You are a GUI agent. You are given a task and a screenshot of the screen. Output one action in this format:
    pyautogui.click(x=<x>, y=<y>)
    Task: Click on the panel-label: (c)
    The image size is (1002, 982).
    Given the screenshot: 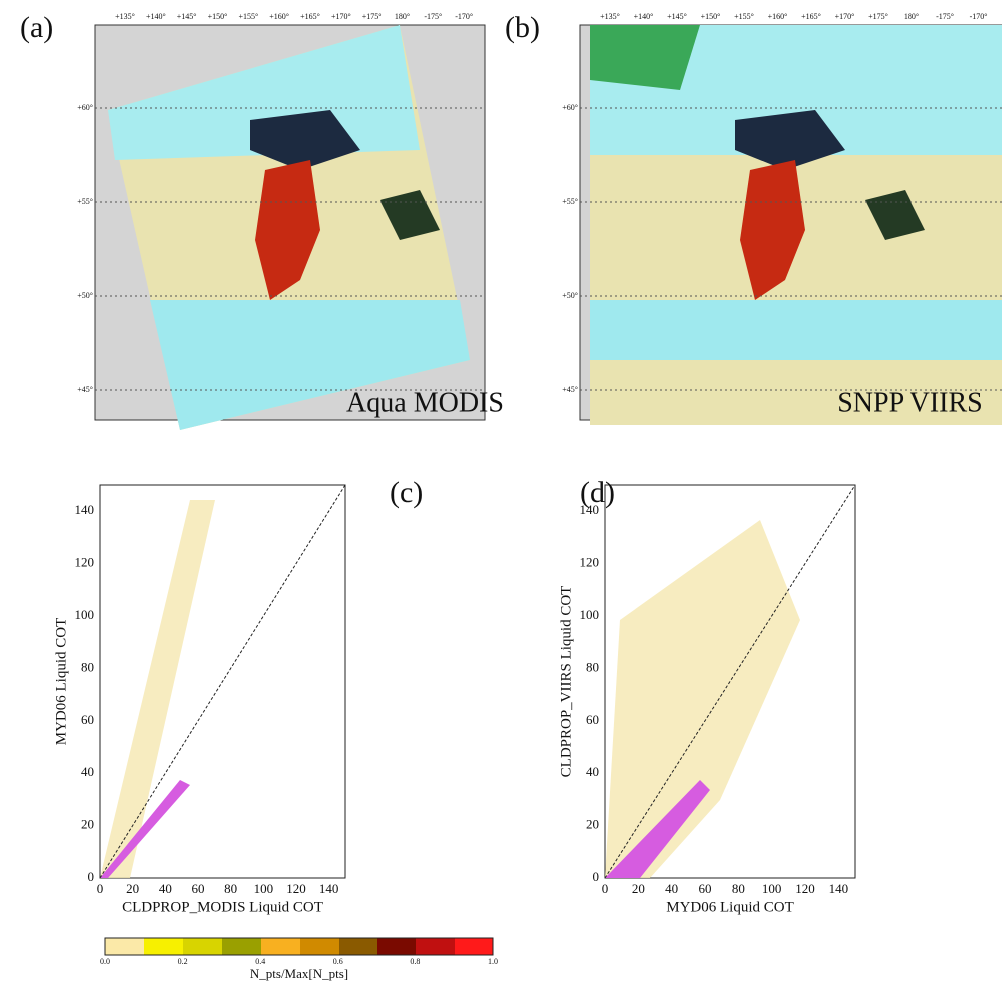 What is the action you would take?
    pyautogui.click(x=406, y=492)
    